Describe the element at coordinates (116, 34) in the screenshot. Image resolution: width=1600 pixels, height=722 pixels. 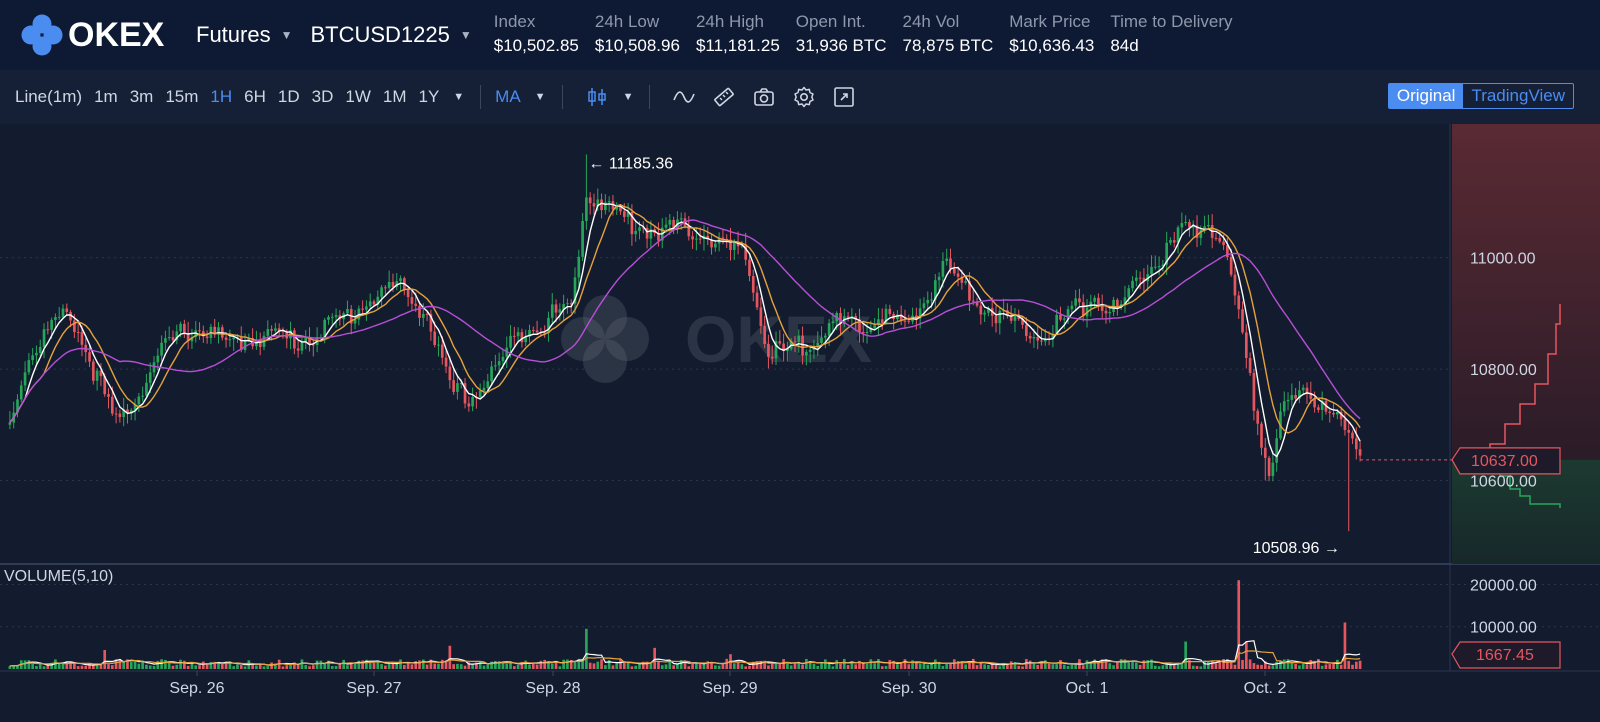
I see `brand-name: OKEX` at that location.